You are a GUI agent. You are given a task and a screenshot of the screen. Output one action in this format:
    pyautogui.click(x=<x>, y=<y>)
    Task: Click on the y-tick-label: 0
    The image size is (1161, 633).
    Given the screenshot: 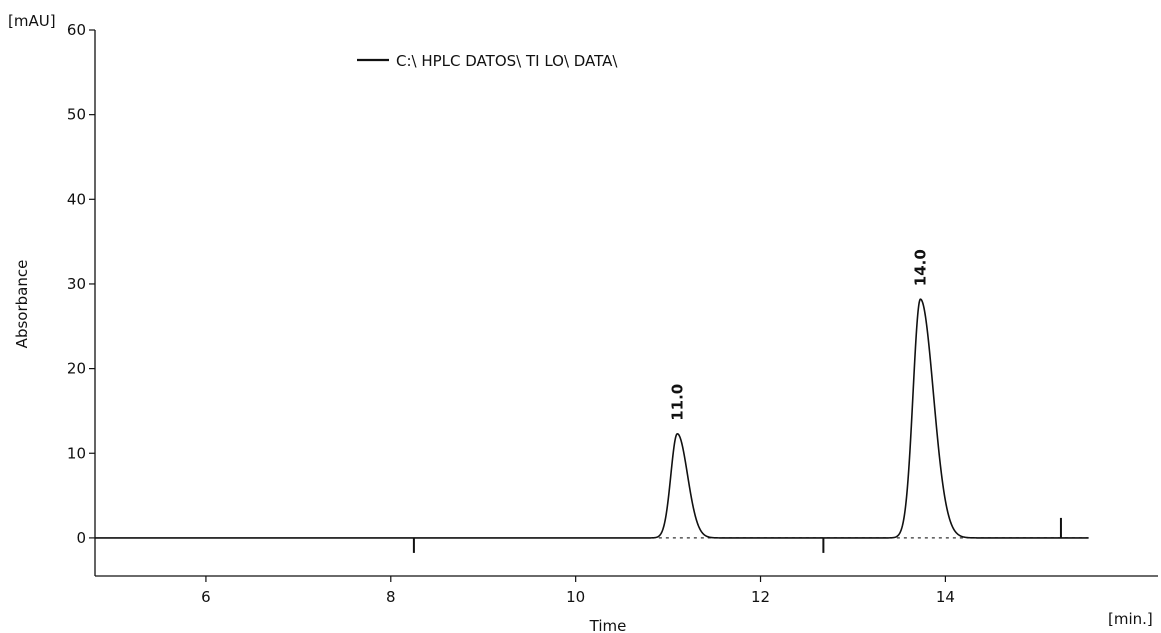 What is the action you would take?
    pyautogui.click(x=81, y=538)
    